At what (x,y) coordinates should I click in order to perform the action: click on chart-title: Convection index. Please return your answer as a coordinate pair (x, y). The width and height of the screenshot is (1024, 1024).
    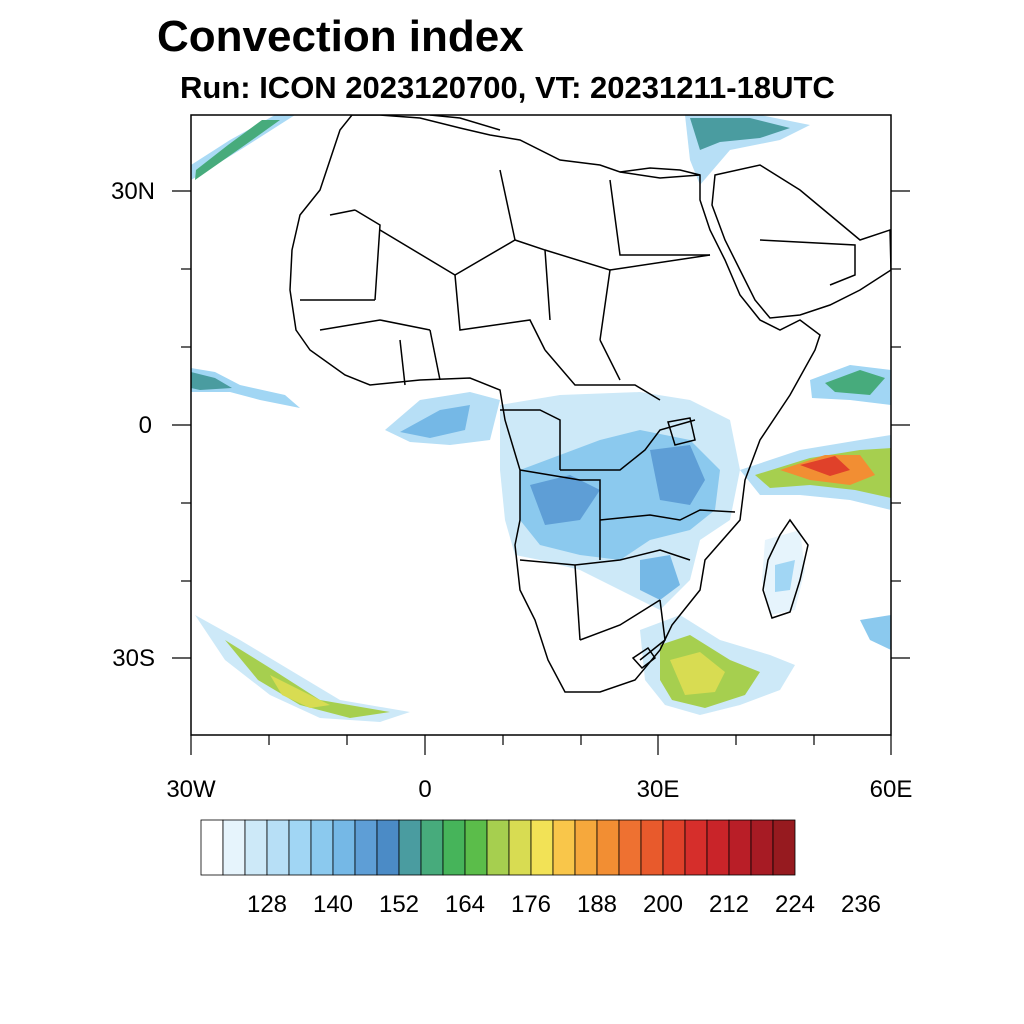
    Looking at the image, I should click on (340, 36).